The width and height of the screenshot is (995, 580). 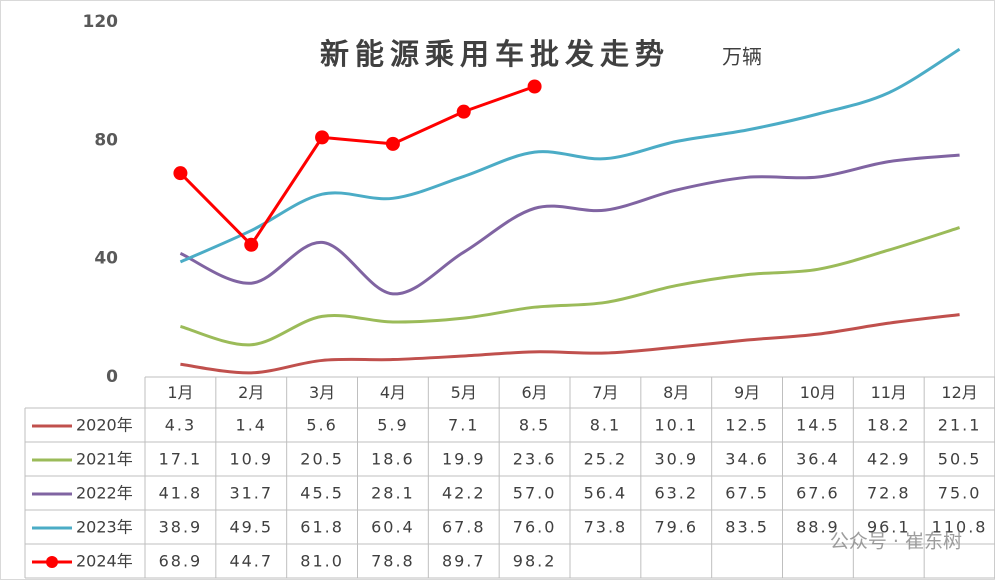 I want to click on table-value: 1.4, so click(x=251, y=425).